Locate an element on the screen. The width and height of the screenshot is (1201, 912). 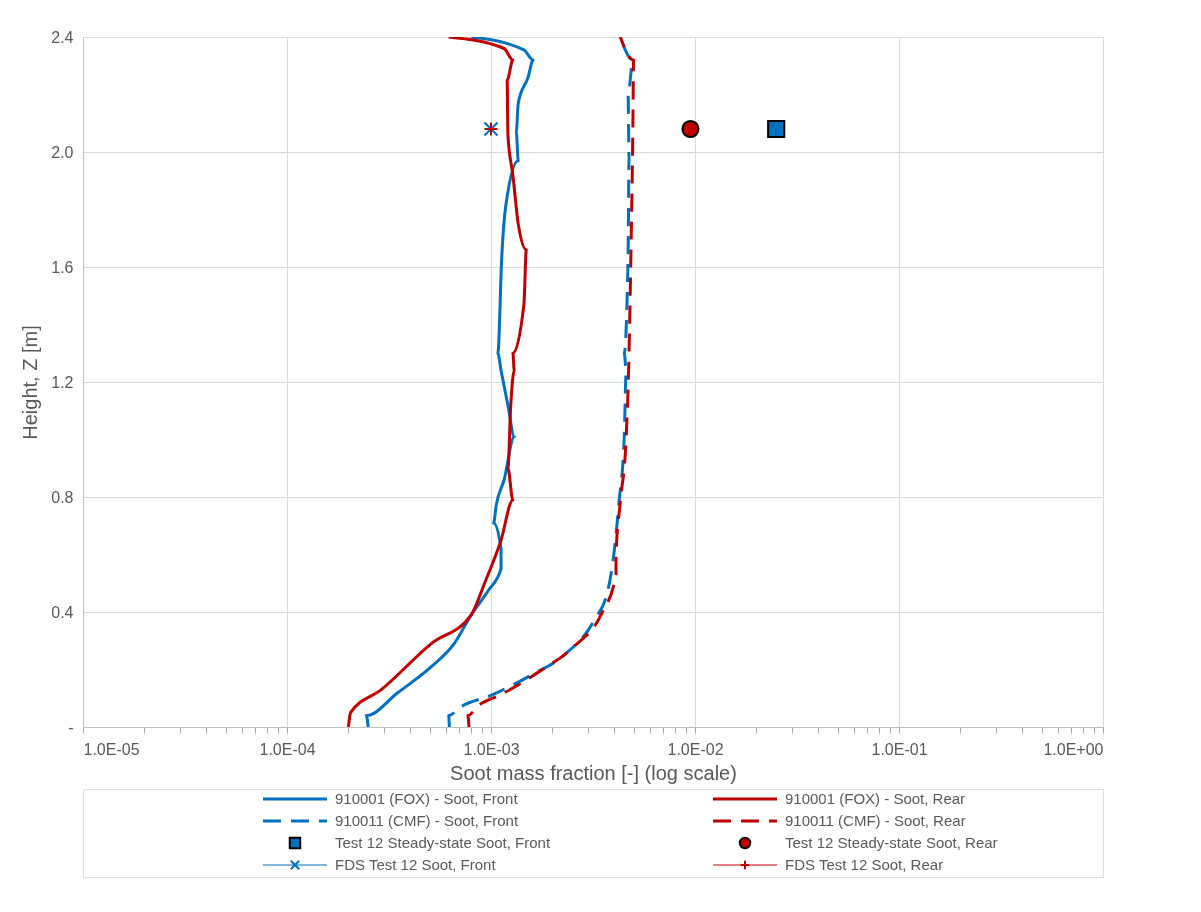
legend-label: 910001 (FOX) - Soot, Front is located at coordinates (427, 798).